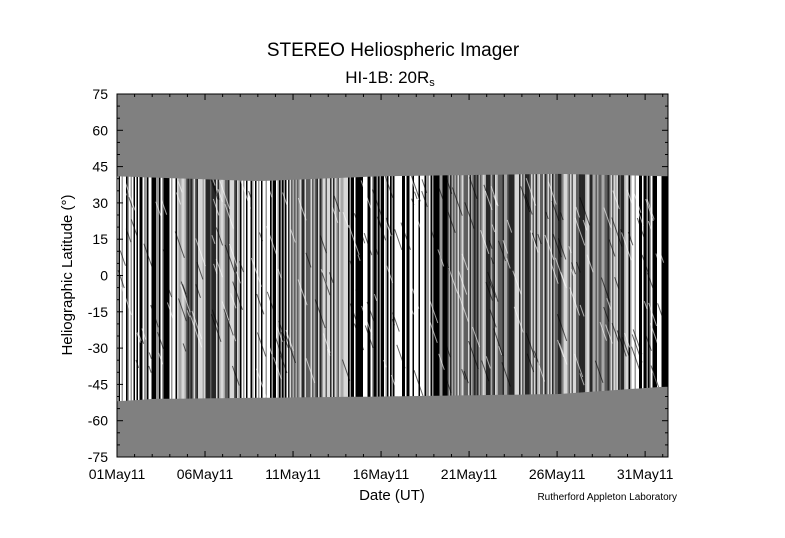 The height and width of the screenshot is (538, 785). Describe the element at coordinates (381, 474) in the screenshot. I see `x-tick-label: 16May11` at that location.